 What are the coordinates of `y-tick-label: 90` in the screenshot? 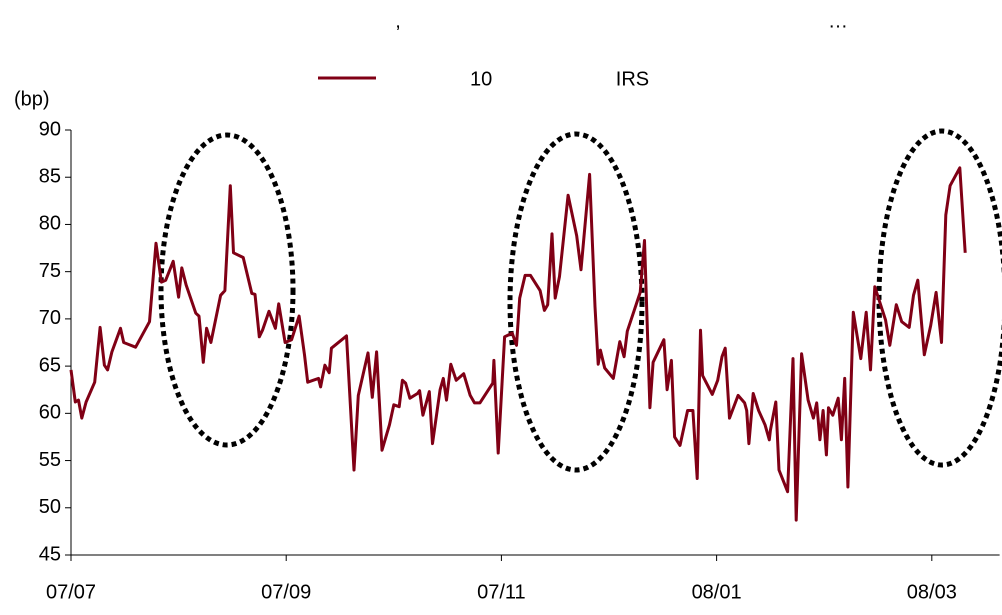 It's located at (50, 129).